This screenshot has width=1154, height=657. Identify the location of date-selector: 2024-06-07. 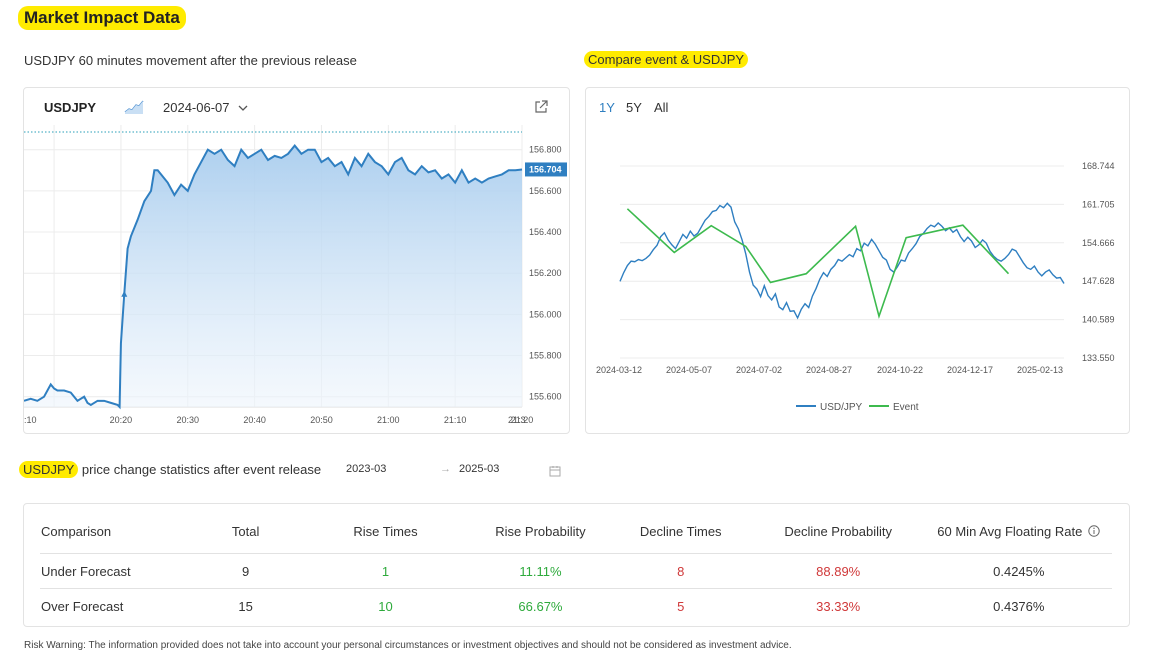
(196, 107).